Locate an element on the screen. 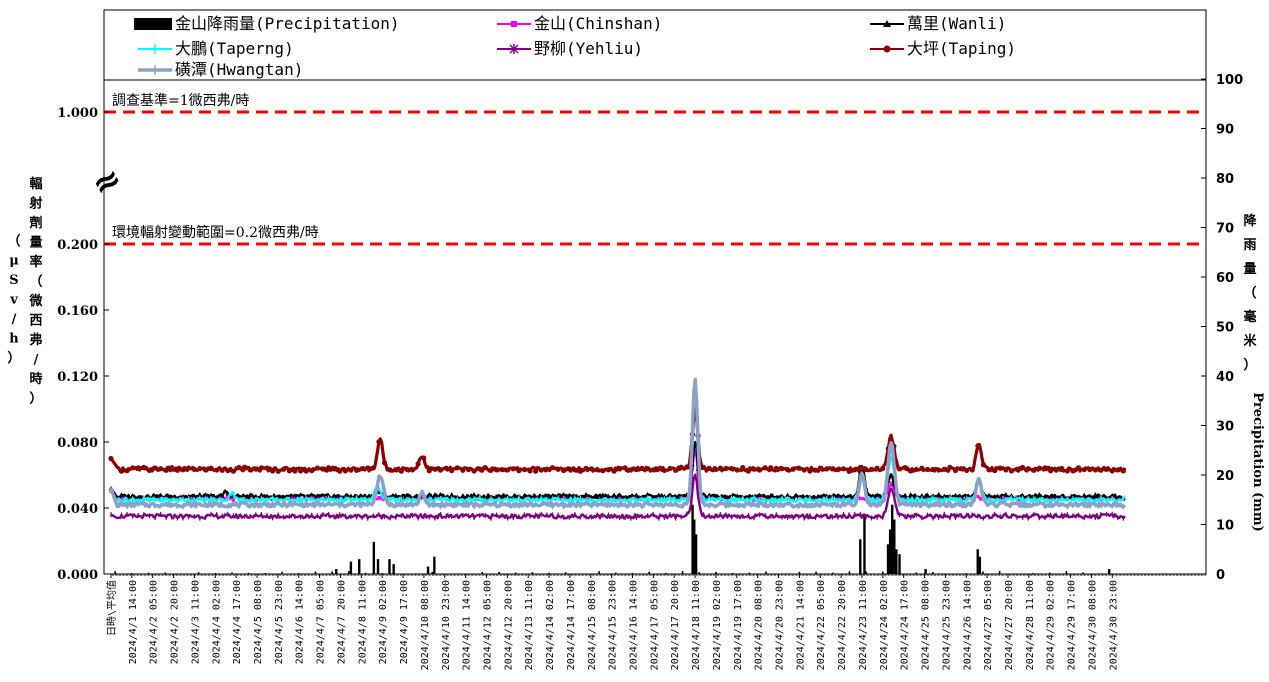 The height and width of the screenshot is (682, 1269). legend-marker is located at coordinates (887, 23).